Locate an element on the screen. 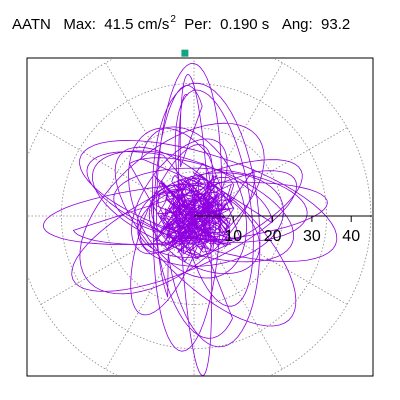  radial-tick-labels: 10 20 30 40 is located at coordinates (292, 236).